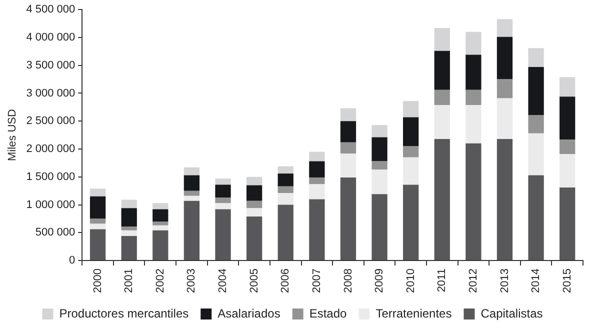  I want to click on x-tick-label: 2013, so click(504, 281).